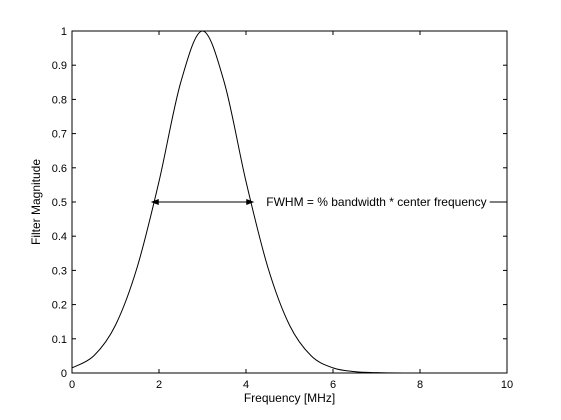 The width and height of the screenshot is (561, 420). Describe the element at coordinates (59, 237) in the screenshot. I see `y-tick-label: 0.4` at that location.